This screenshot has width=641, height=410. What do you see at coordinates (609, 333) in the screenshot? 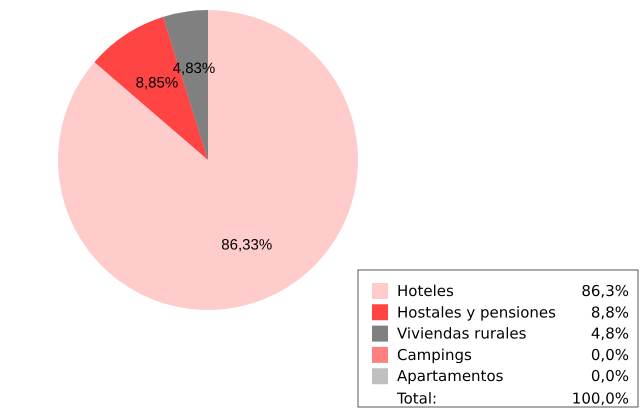
I see `text: 4,8%` at bounding box center [609, 333].